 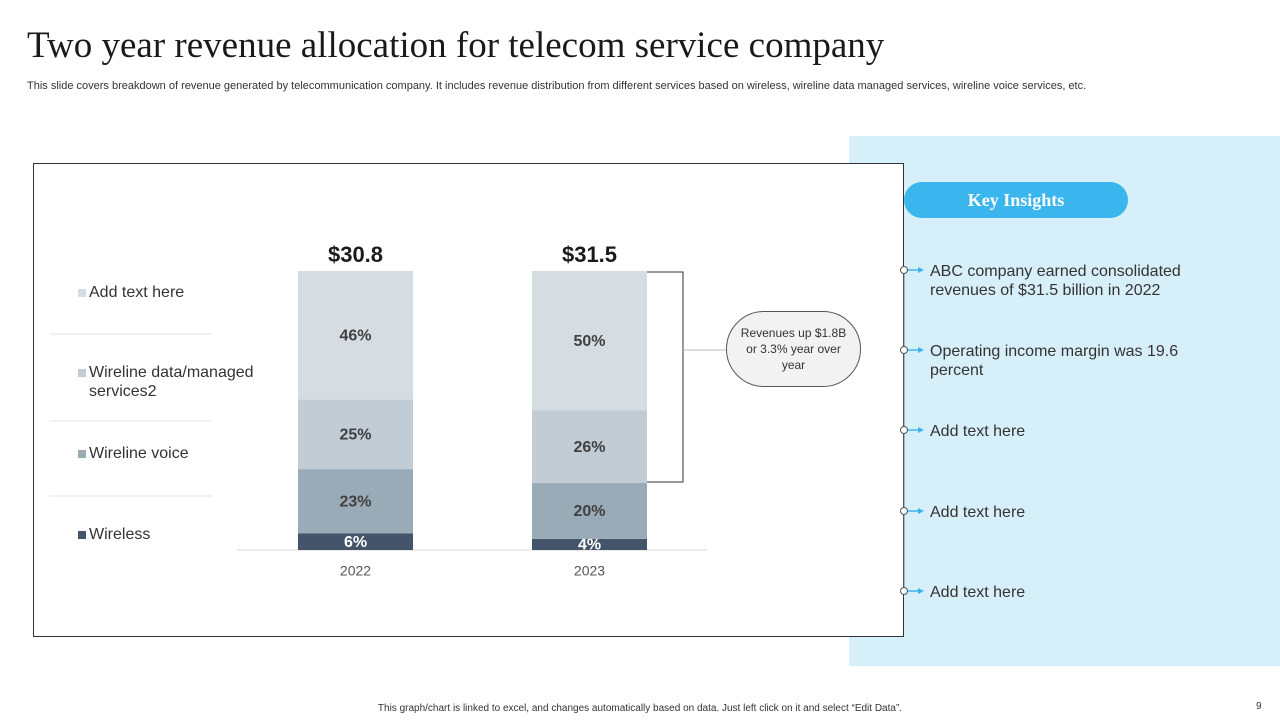 I want to click on insight-text: Operating income margin was 19.6 percent, so click(x=1054, y=361).